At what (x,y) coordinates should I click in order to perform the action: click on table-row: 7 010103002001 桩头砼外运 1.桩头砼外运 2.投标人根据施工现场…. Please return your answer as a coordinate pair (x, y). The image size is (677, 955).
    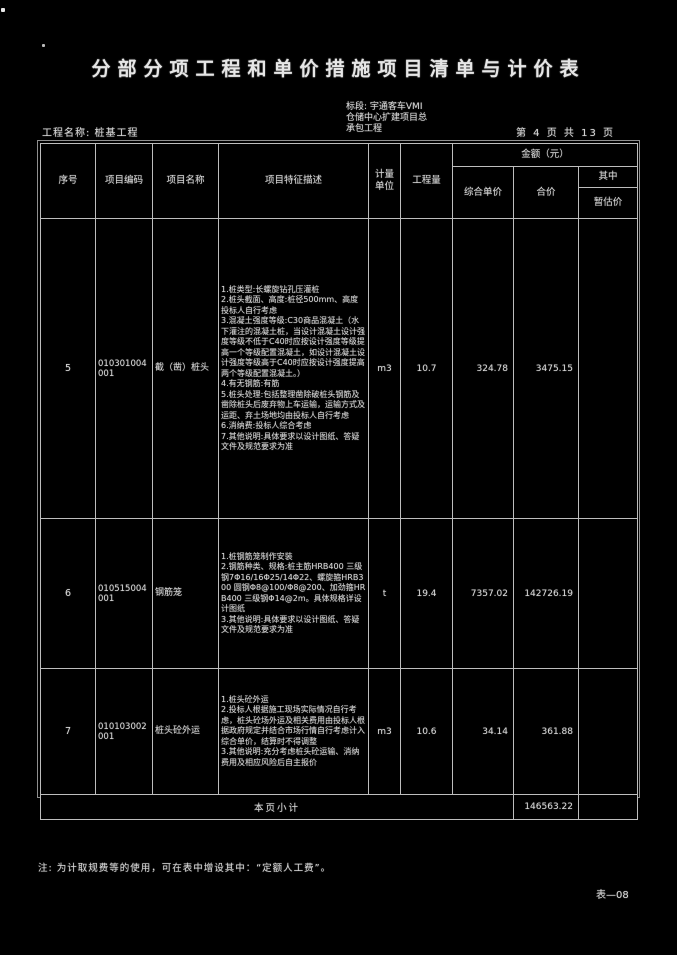
    Looking at the image, I should click on (339, 731).